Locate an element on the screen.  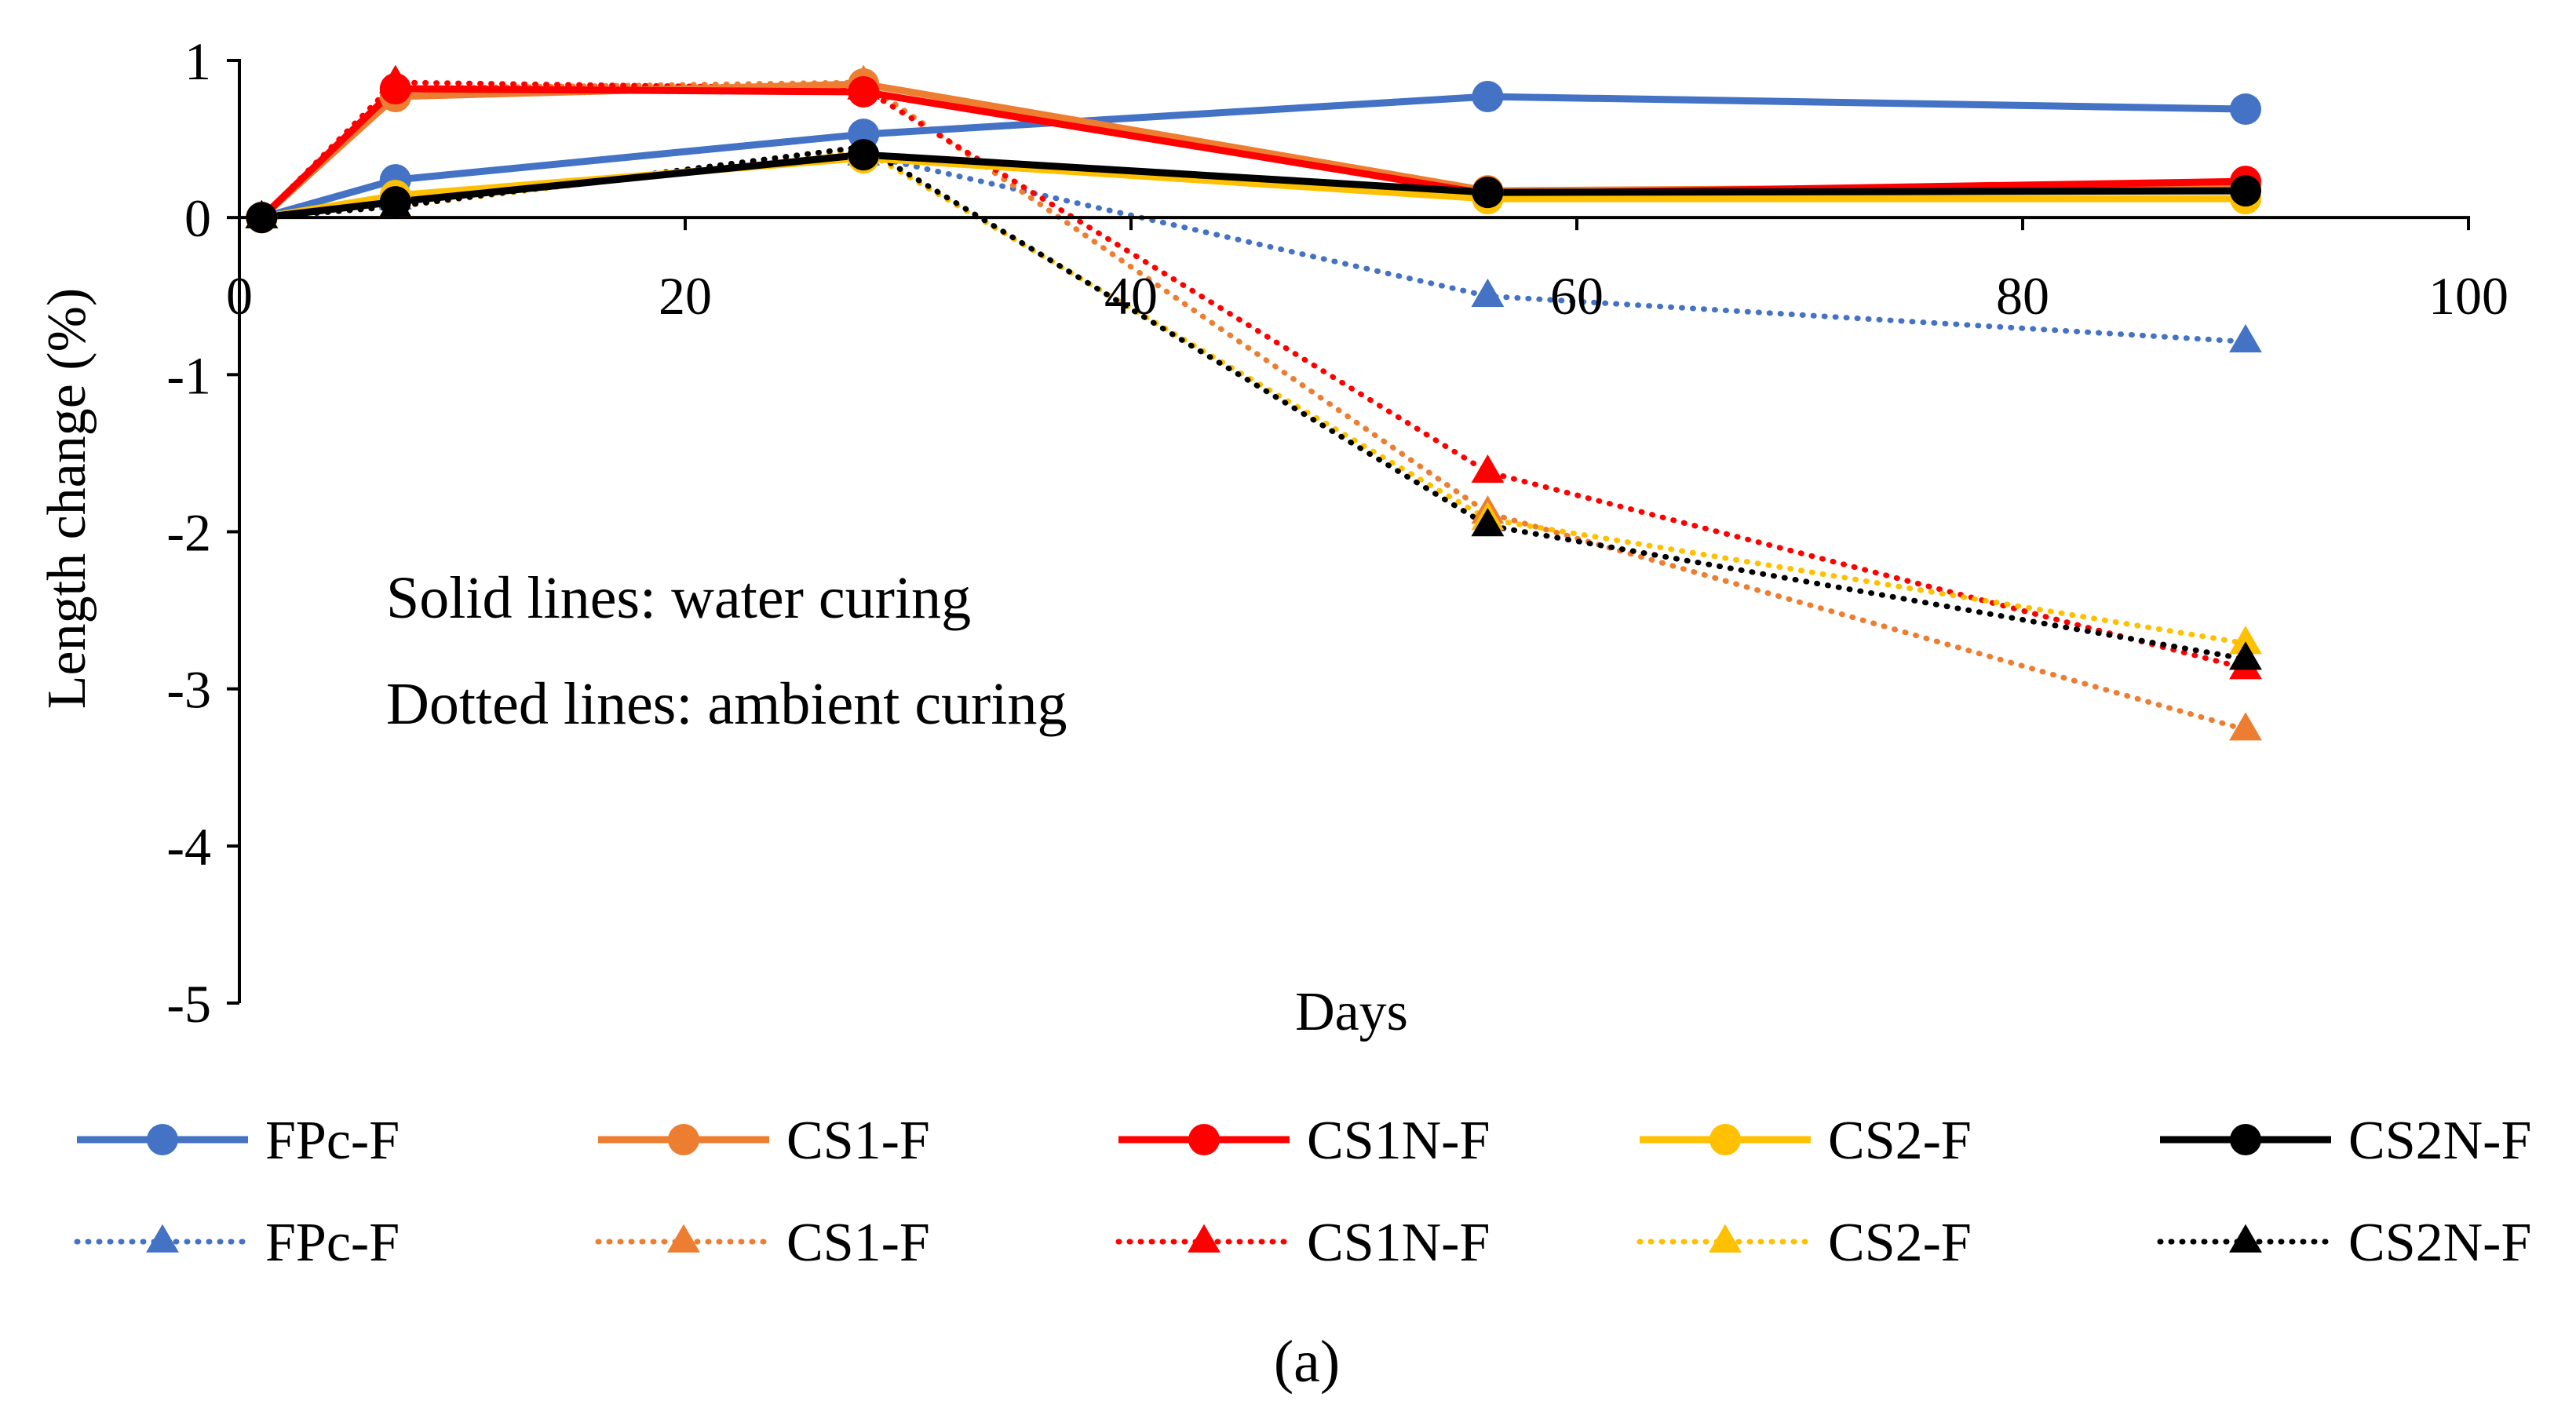
figure-caption: (a) is located at coordinates (1307, 1362).